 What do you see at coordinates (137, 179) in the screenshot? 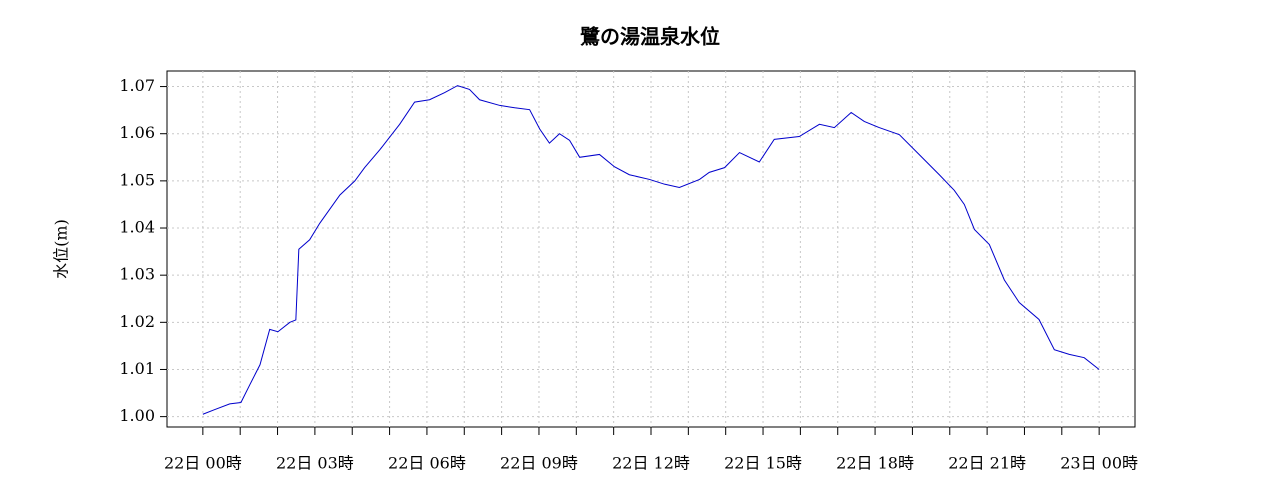
I see `y-tick-label: 1.05` at bounding box center [137, 179].